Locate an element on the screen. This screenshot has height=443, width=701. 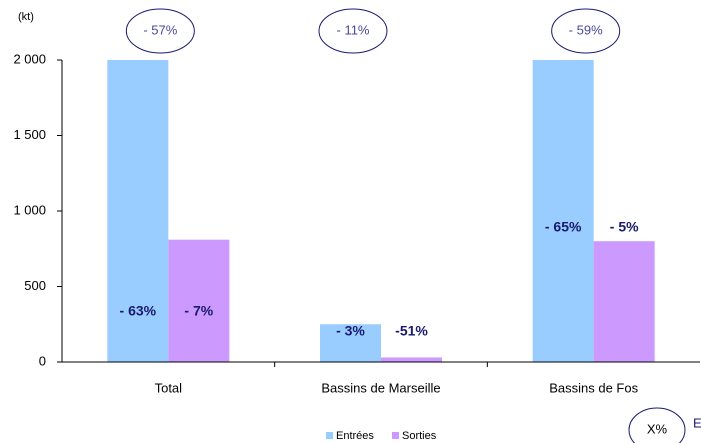
bar-annotation: - 63% is located at coordinates (138, 311).